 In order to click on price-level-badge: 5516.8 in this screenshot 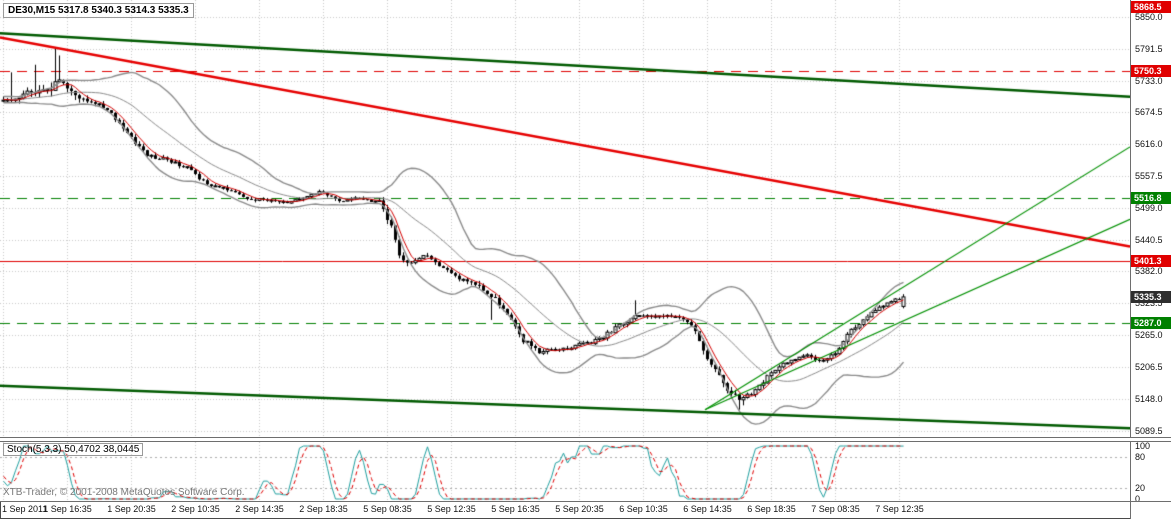, I will do `click(1151, 198)`.